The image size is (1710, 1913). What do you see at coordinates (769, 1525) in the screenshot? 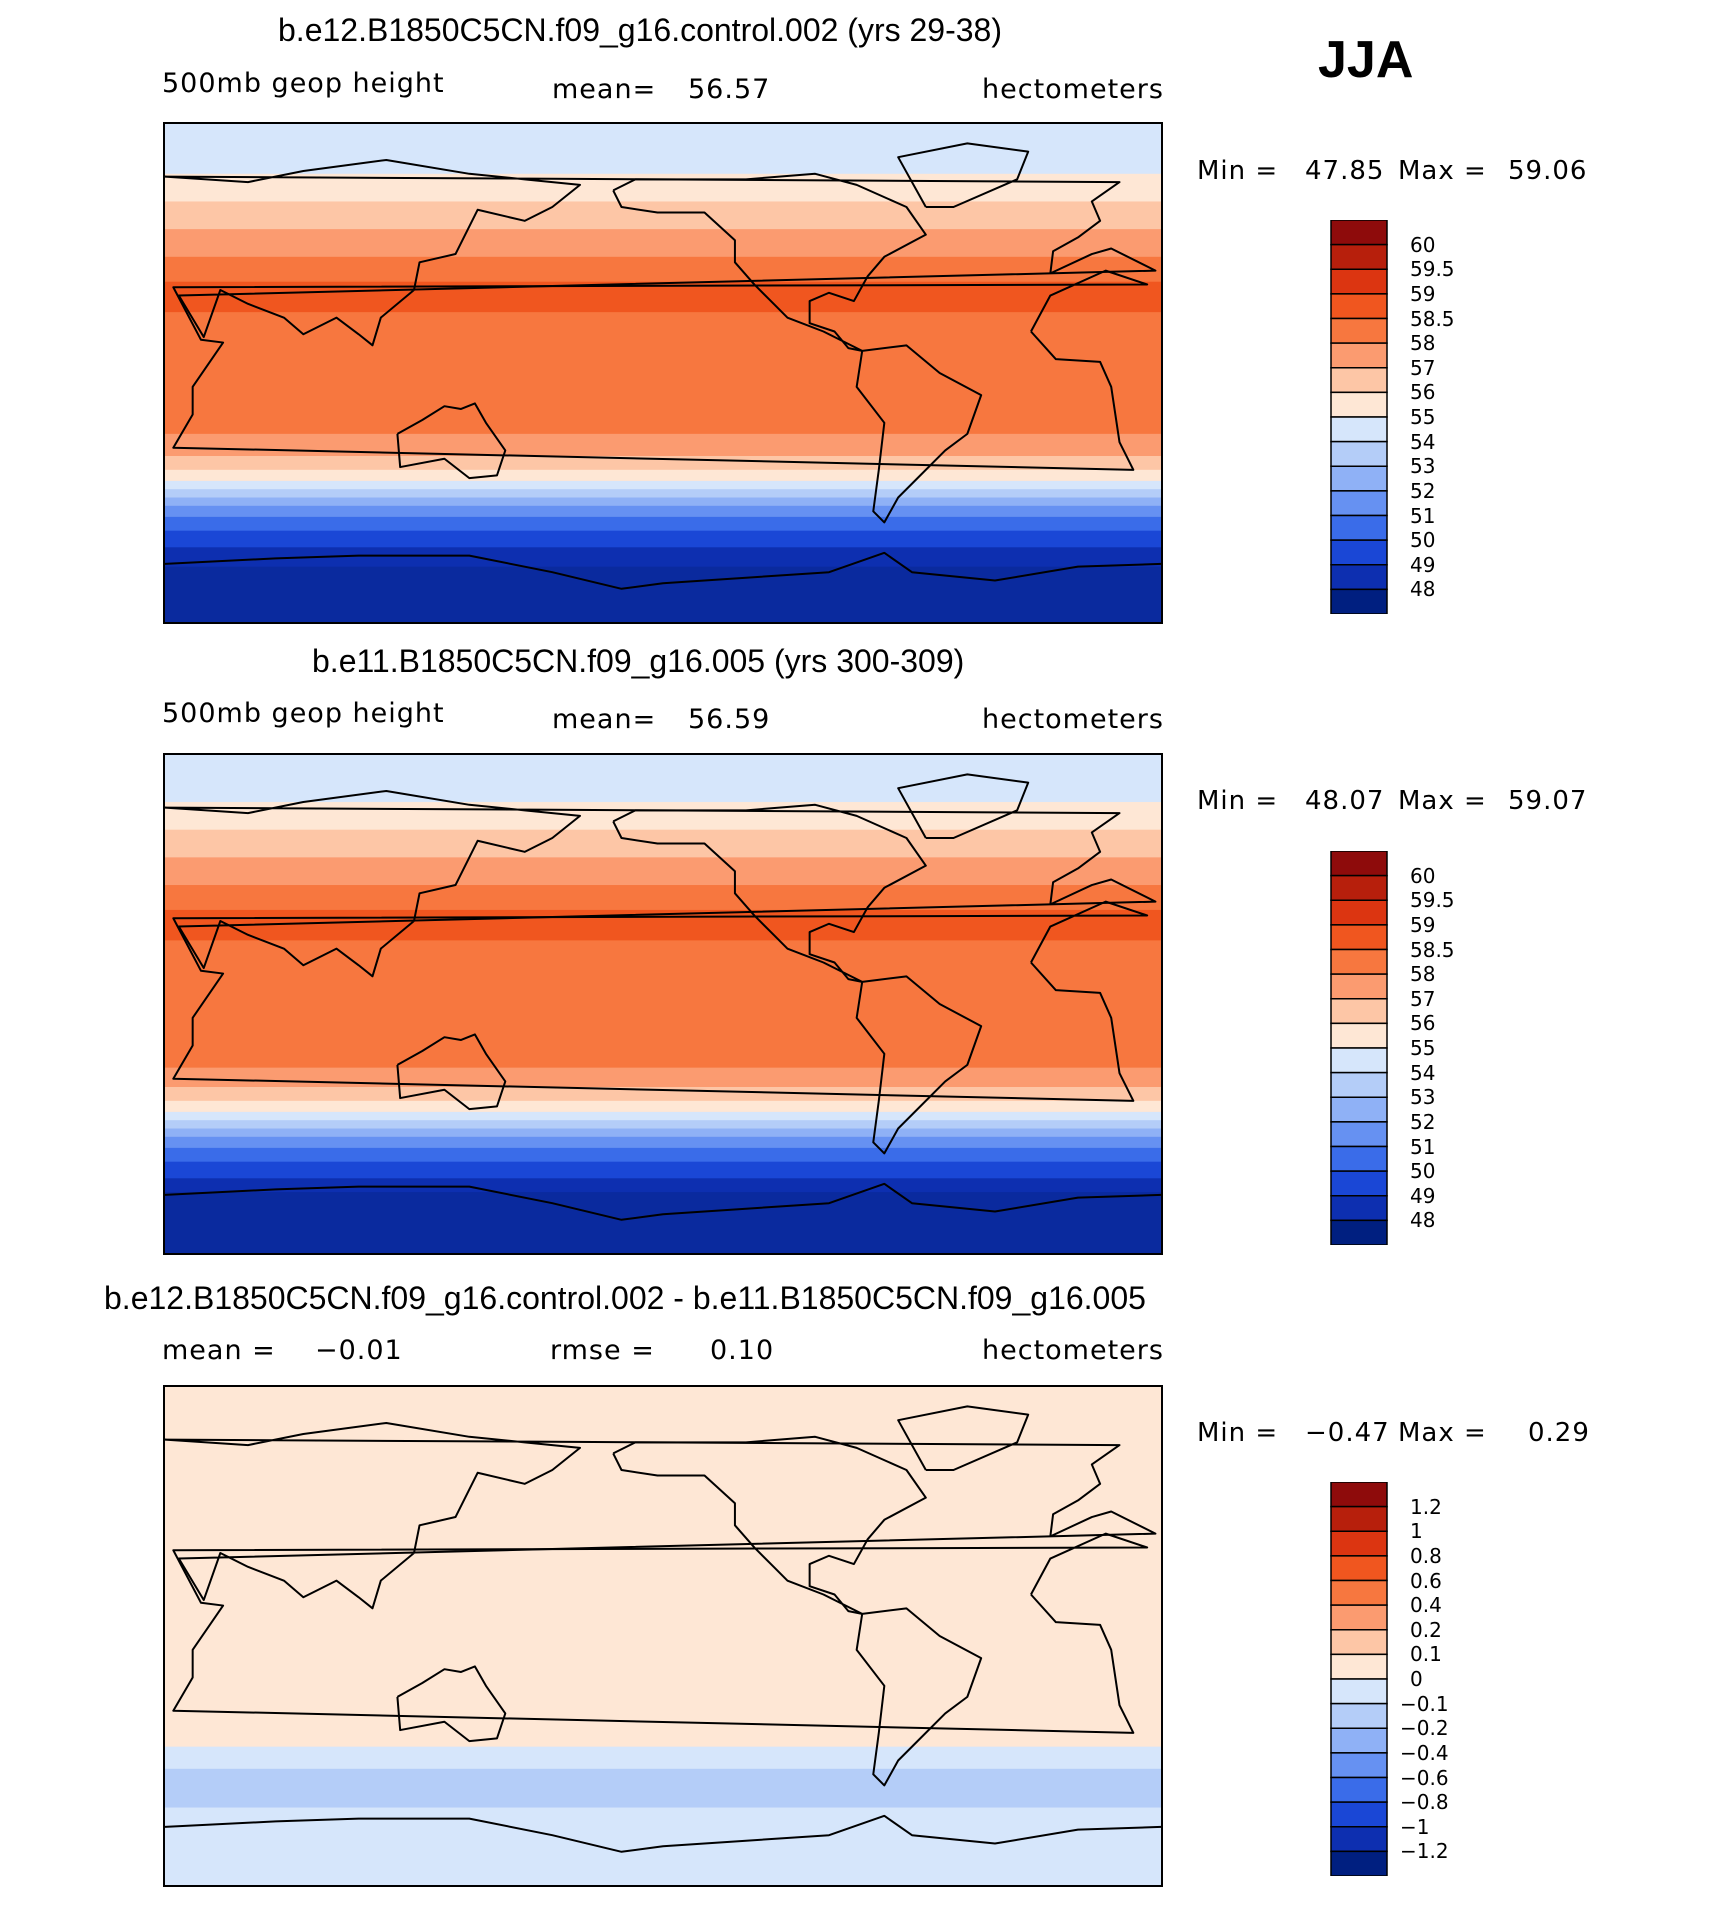
I see `coastline-north-america` at bounding box center [769, 1525].